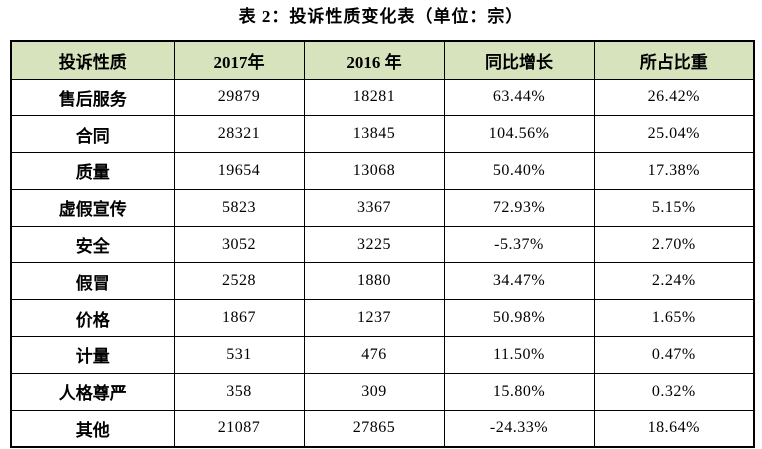 This screenshot has width=762, height=449. What do you see at coordinates (519, 428) in the screenshot?
I see `value-cell-yoy: -24.33%` at bounding box center [519, 428].